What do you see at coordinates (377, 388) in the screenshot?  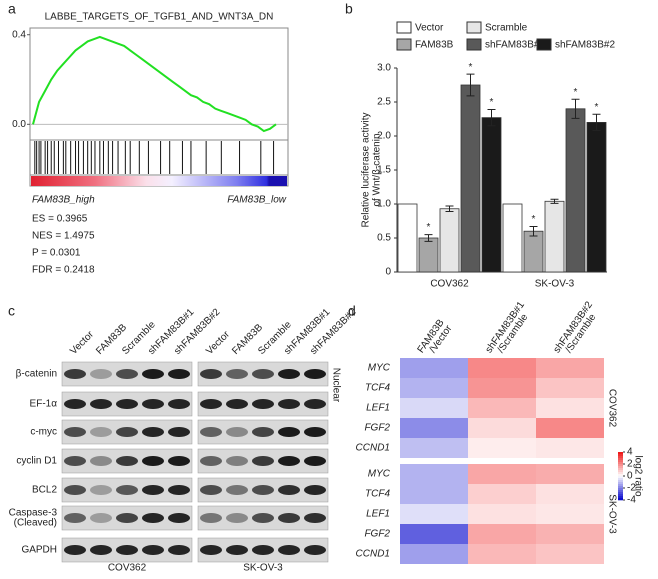 I see `row-label: TCF4` at bounding box center [377, 388].